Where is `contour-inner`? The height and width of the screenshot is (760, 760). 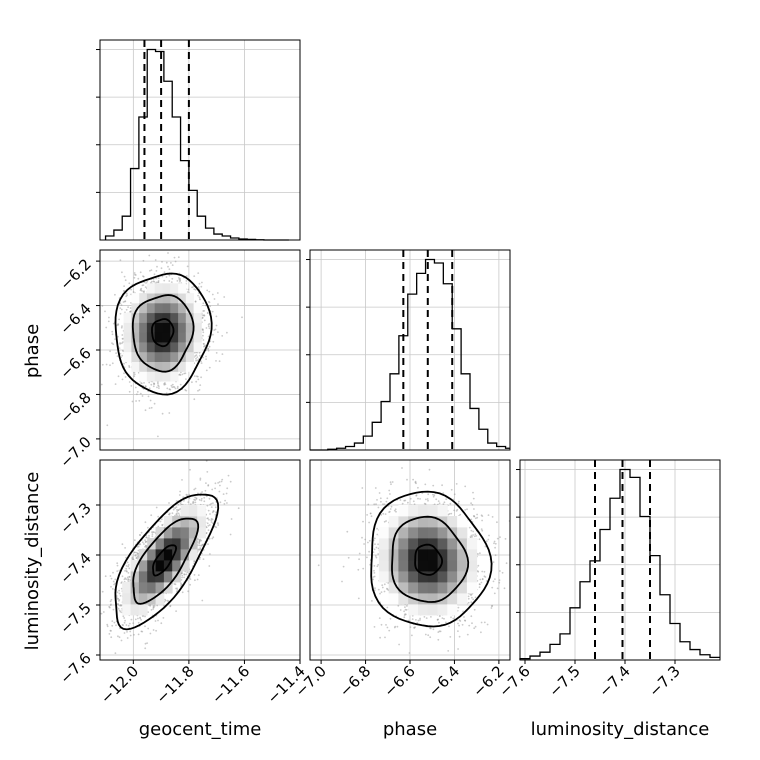 contour-inner is located at coordinates (163, 333).